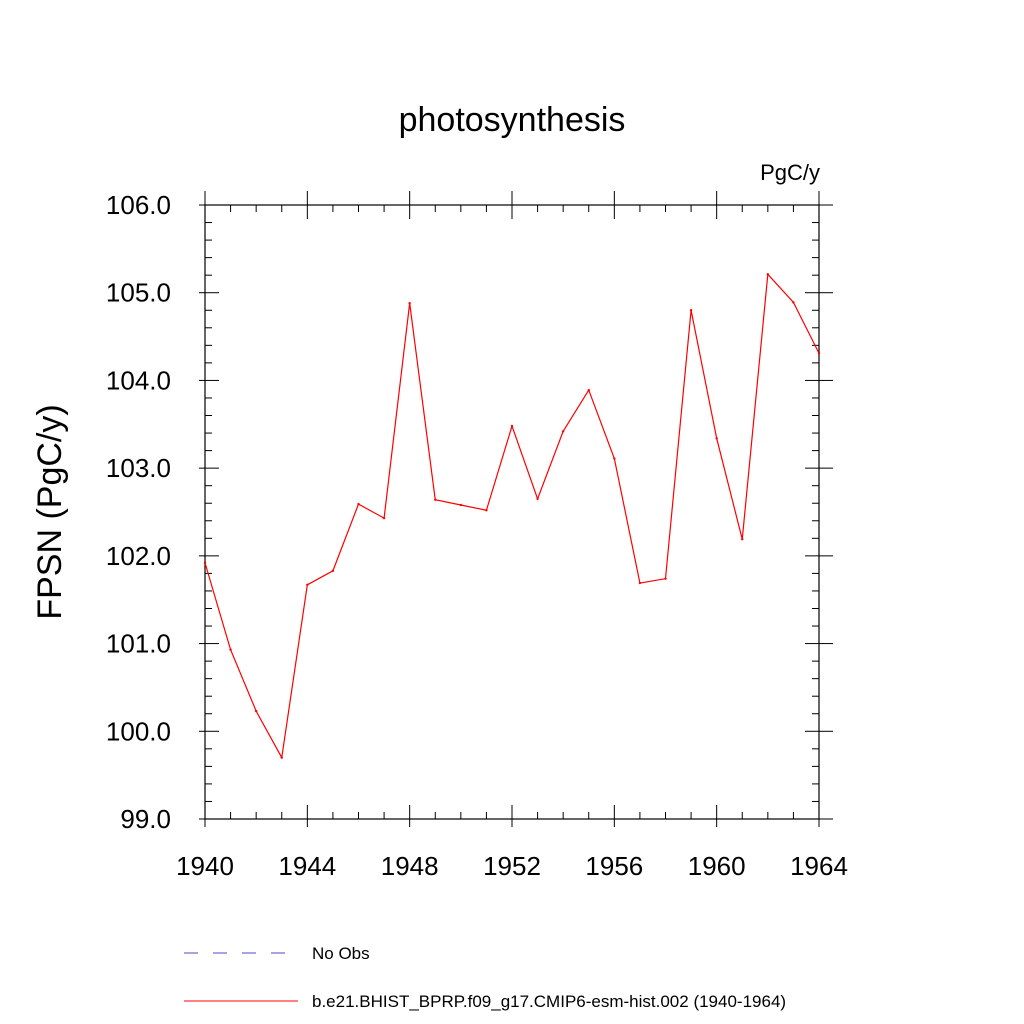 The width and height of the screenshot is (1024, 1024). Describe the element at coordinates (138, 731) in the screenshot. I see `y-tick-label: 100.0` at that location.